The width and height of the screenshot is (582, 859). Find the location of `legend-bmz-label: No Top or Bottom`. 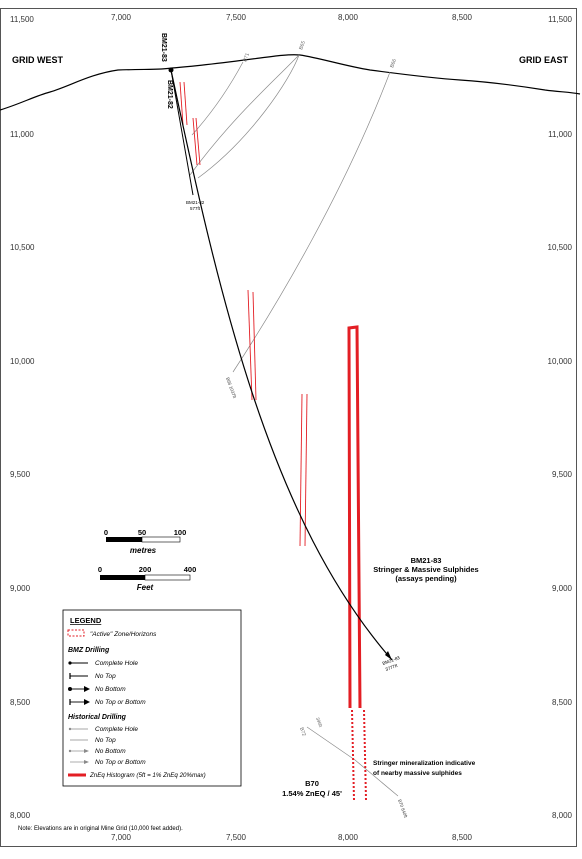

legend-bmz-label: No Top or Bottom is located at coordinates (120, 702).